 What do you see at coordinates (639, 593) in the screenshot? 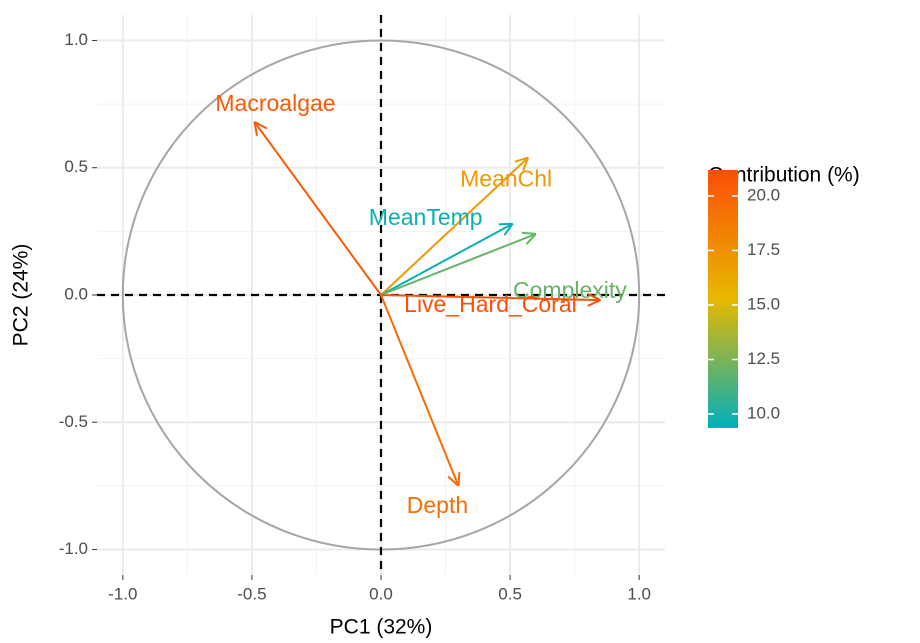
I see `x-tick-label: 1.0` at bounding box center [639, 593].